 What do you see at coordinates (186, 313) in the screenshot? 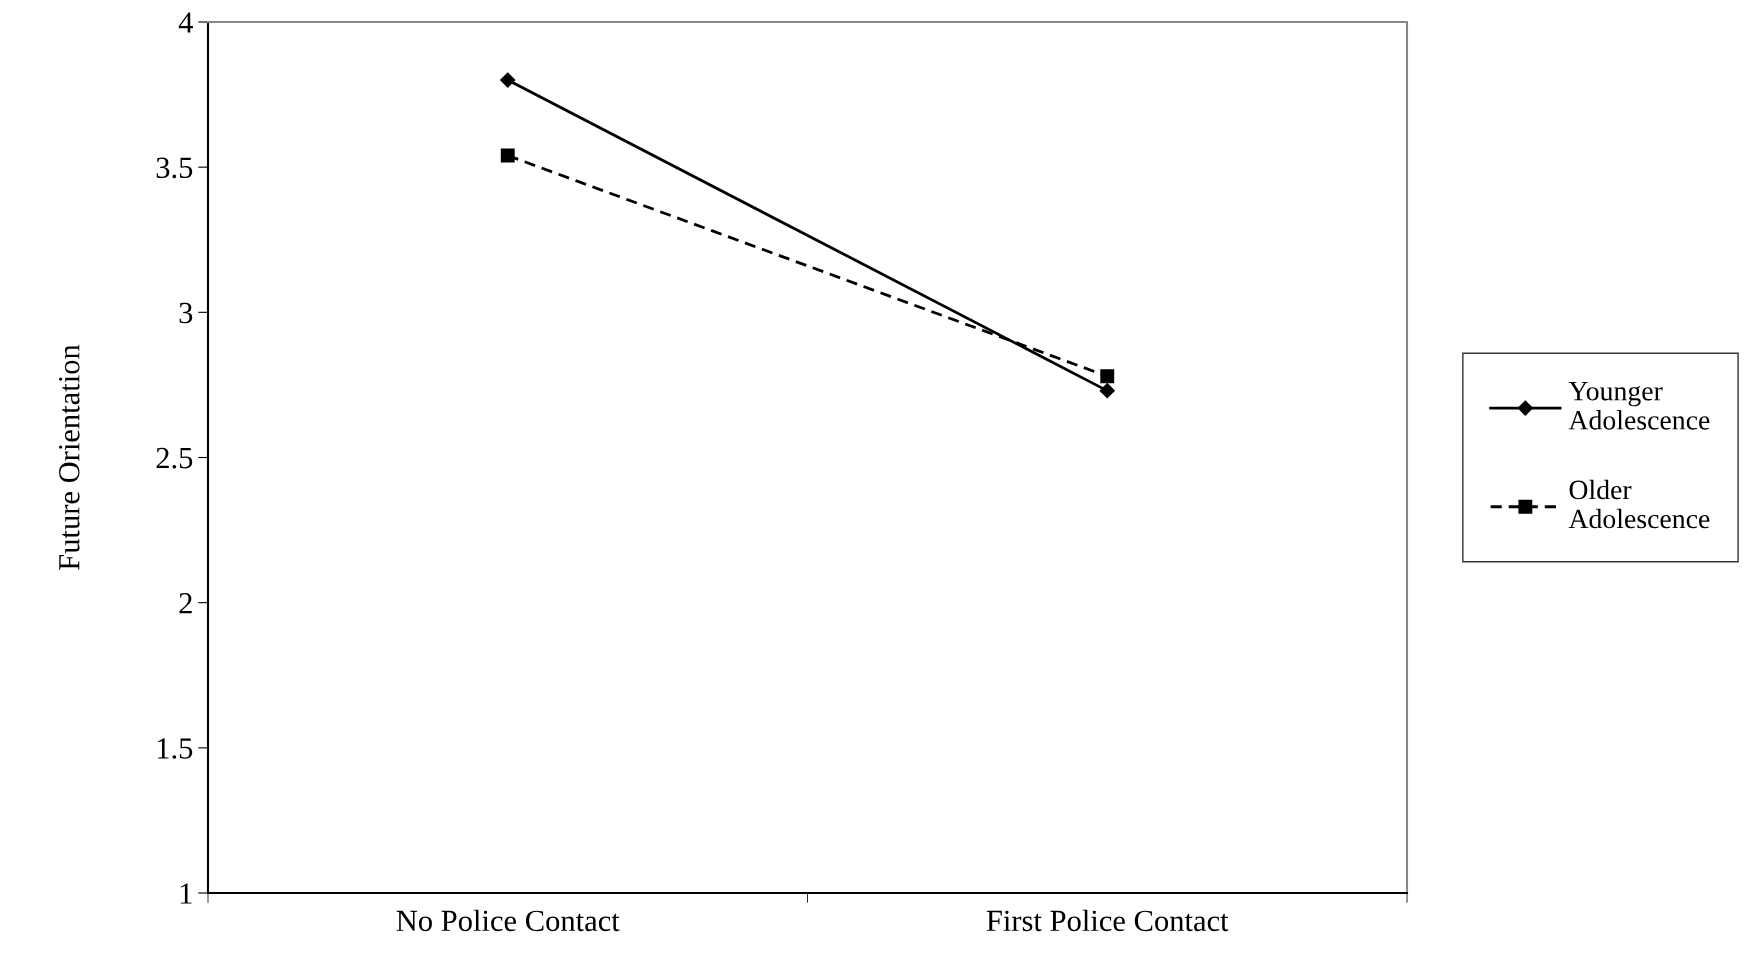
I see `y-tick-label: 3` at bounding box center [186, 313].